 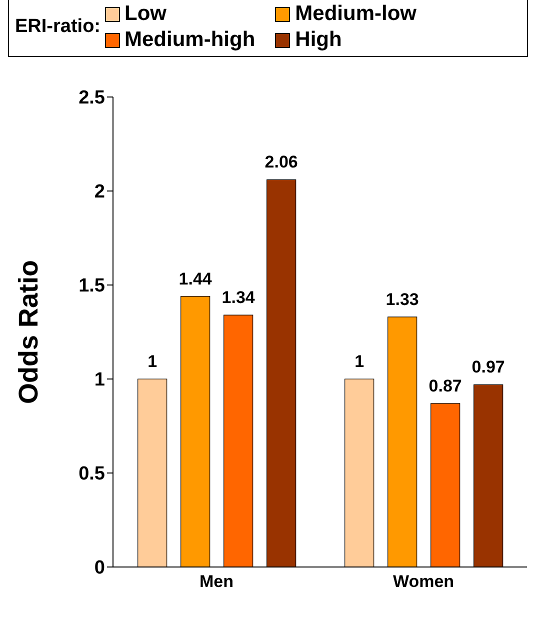 I want to click on x-tick-label: Women, so click(x=423, y=582).